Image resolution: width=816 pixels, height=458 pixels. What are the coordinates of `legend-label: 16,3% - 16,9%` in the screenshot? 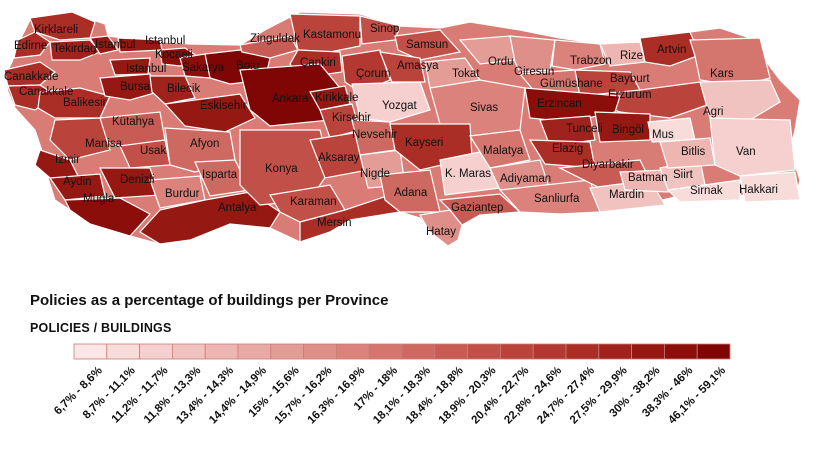 It's located at (336, 396).